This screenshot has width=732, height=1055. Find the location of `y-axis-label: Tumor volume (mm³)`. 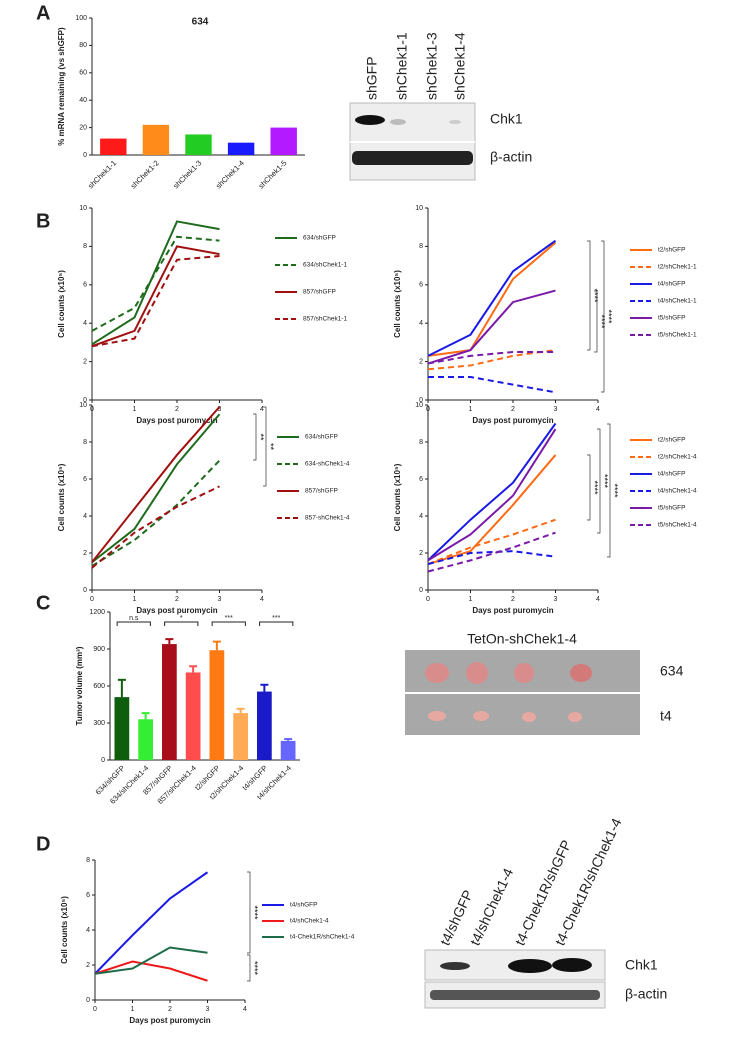

y-axis-label: Tumor volume (mm³) is located at coordinates (79, 685).